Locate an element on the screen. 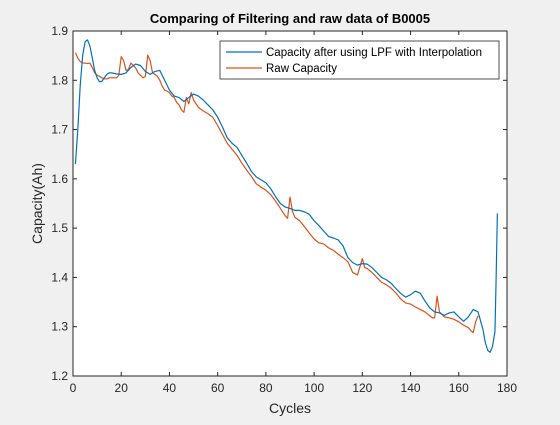  x-tick-label: 20 is located at coordinates (122, 388).